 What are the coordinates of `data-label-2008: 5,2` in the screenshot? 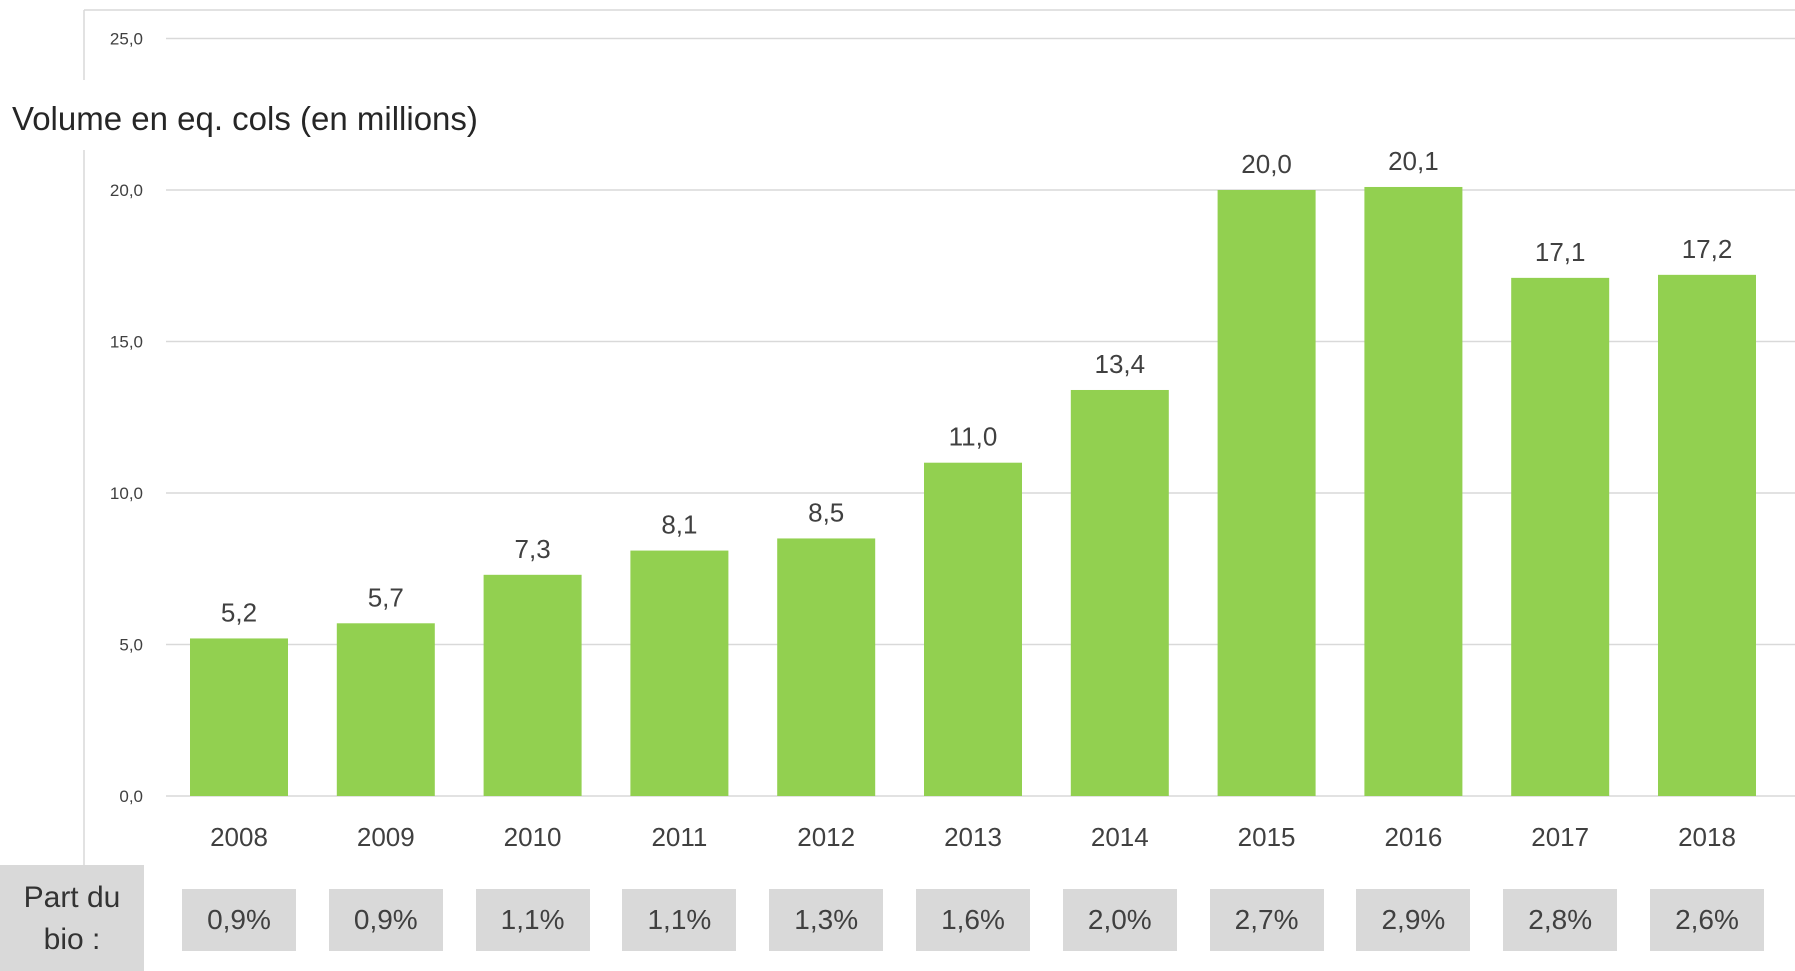 It's located at (239, 612).